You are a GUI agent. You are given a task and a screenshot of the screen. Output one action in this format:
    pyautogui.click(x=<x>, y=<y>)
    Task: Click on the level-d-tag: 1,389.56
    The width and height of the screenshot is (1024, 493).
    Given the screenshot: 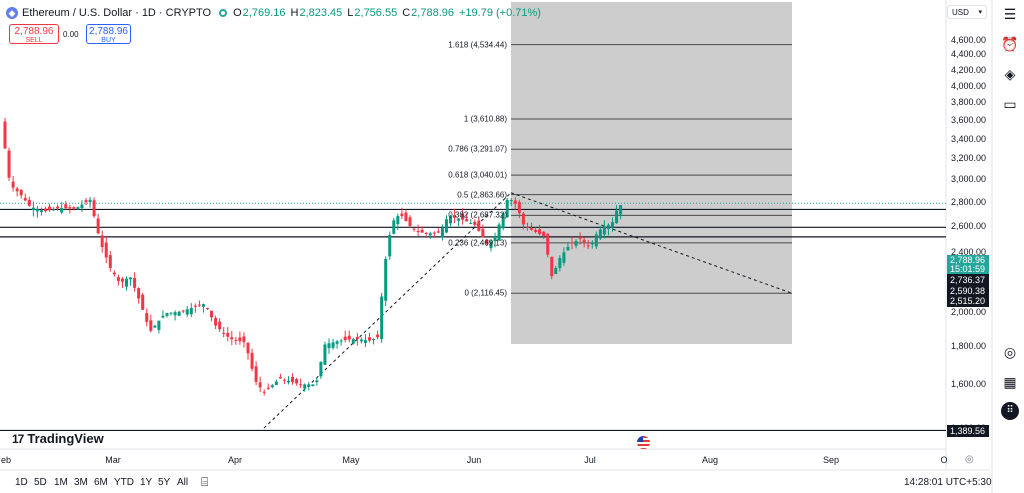 What is the action you would take?
    pyautogui.click(x=968, y=431)
    